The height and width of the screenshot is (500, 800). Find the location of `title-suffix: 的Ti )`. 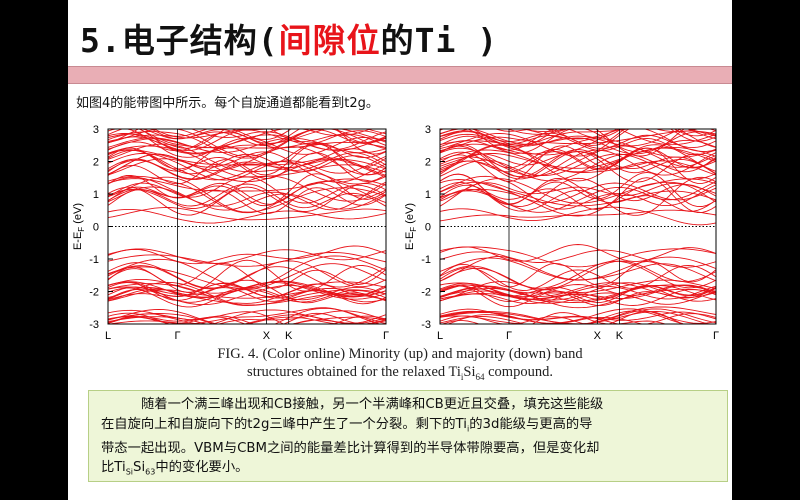

title-suffix: 的Ti ) is located at coordinates (439, 40).